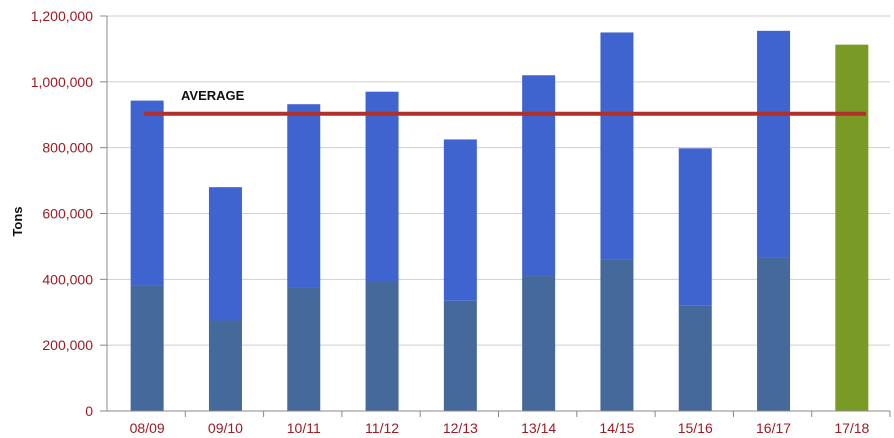 This screenshot has width=894, height=438. I want to click on y-tick-label: 1,200,000, so click(62, 16).